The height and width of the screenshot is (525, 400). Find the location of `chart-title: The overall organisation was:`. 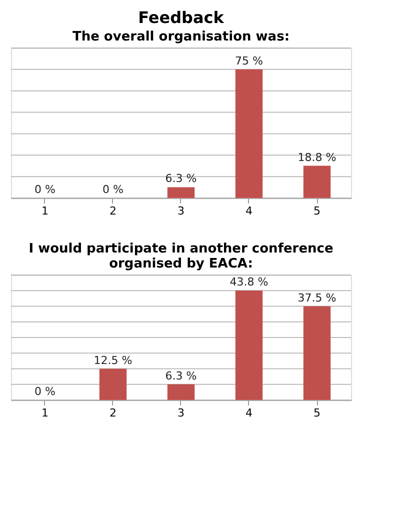

chart-title: The overall organisation was: is located at coordinates (181, 37).